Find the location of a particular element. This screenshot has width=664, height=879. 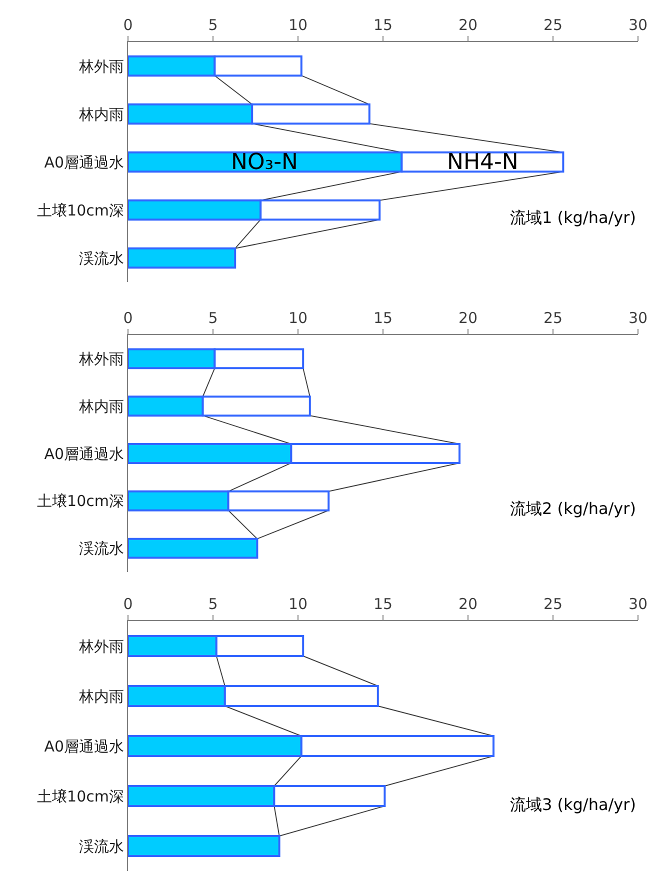

annotation: 流域1 (kg/ha/yr) is located at coordinates (573, 217).